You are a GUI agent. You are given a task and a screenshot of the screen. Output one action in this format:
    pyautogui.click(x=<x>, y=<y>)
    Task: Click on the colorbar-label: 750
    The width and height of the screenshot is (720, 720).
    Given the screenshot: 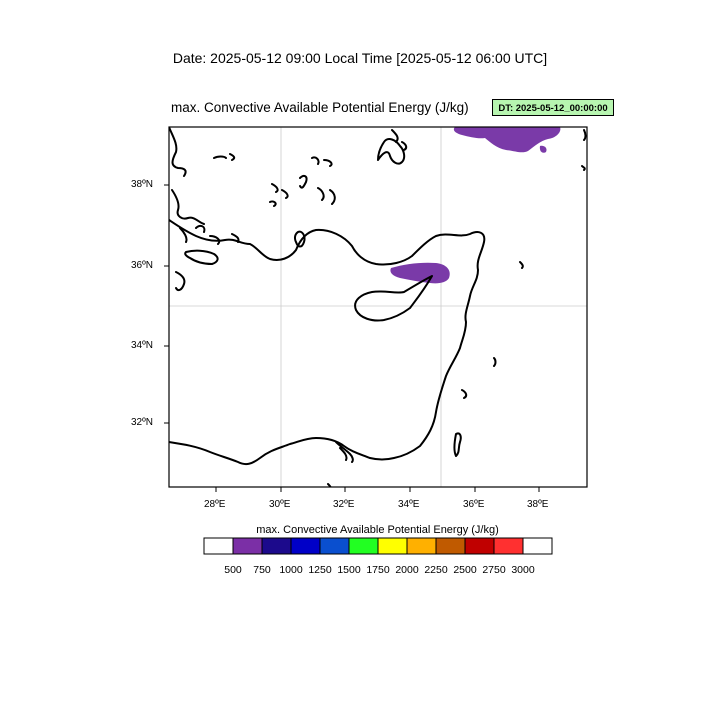 What is the action you would take?
    pyautogui.click(x=262, y=570)
    